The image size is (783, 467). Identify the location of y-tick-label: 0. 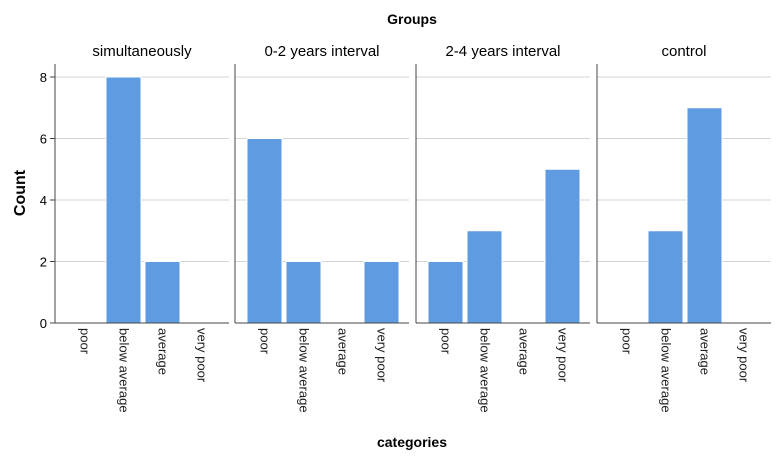
(43, 323).